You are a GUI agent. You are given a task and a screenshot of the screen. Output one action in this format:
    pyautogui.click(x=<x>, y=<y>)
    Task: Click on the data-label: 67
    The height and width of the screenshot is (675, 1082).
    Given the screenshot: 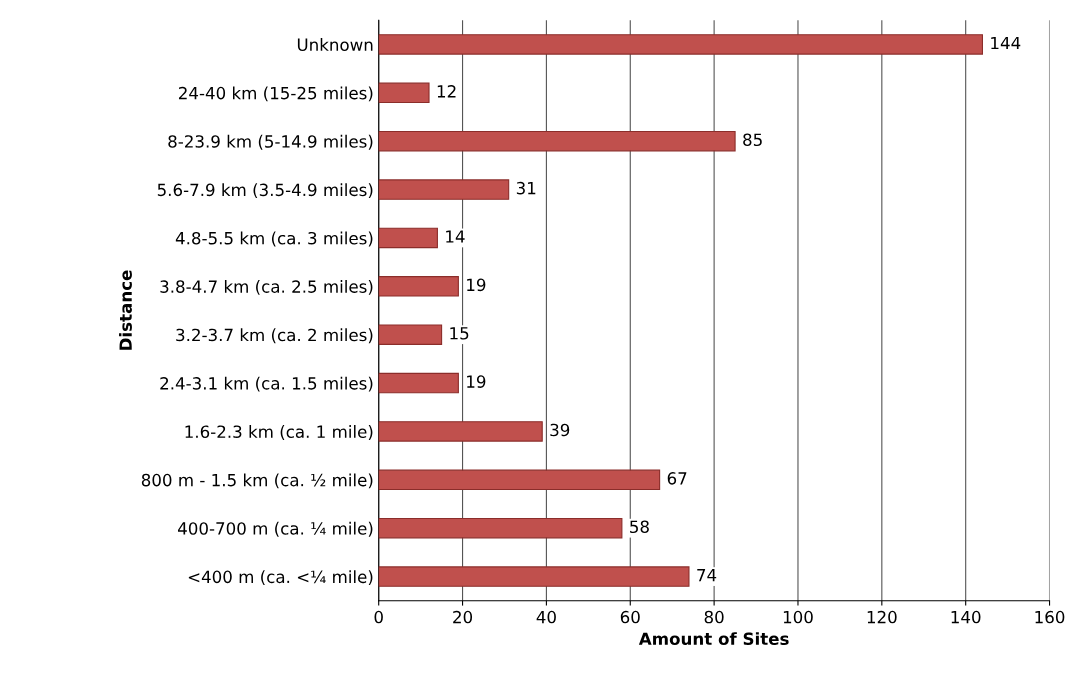 What is the action you would take?
    pyautogui.click(x=677, y=478)
    